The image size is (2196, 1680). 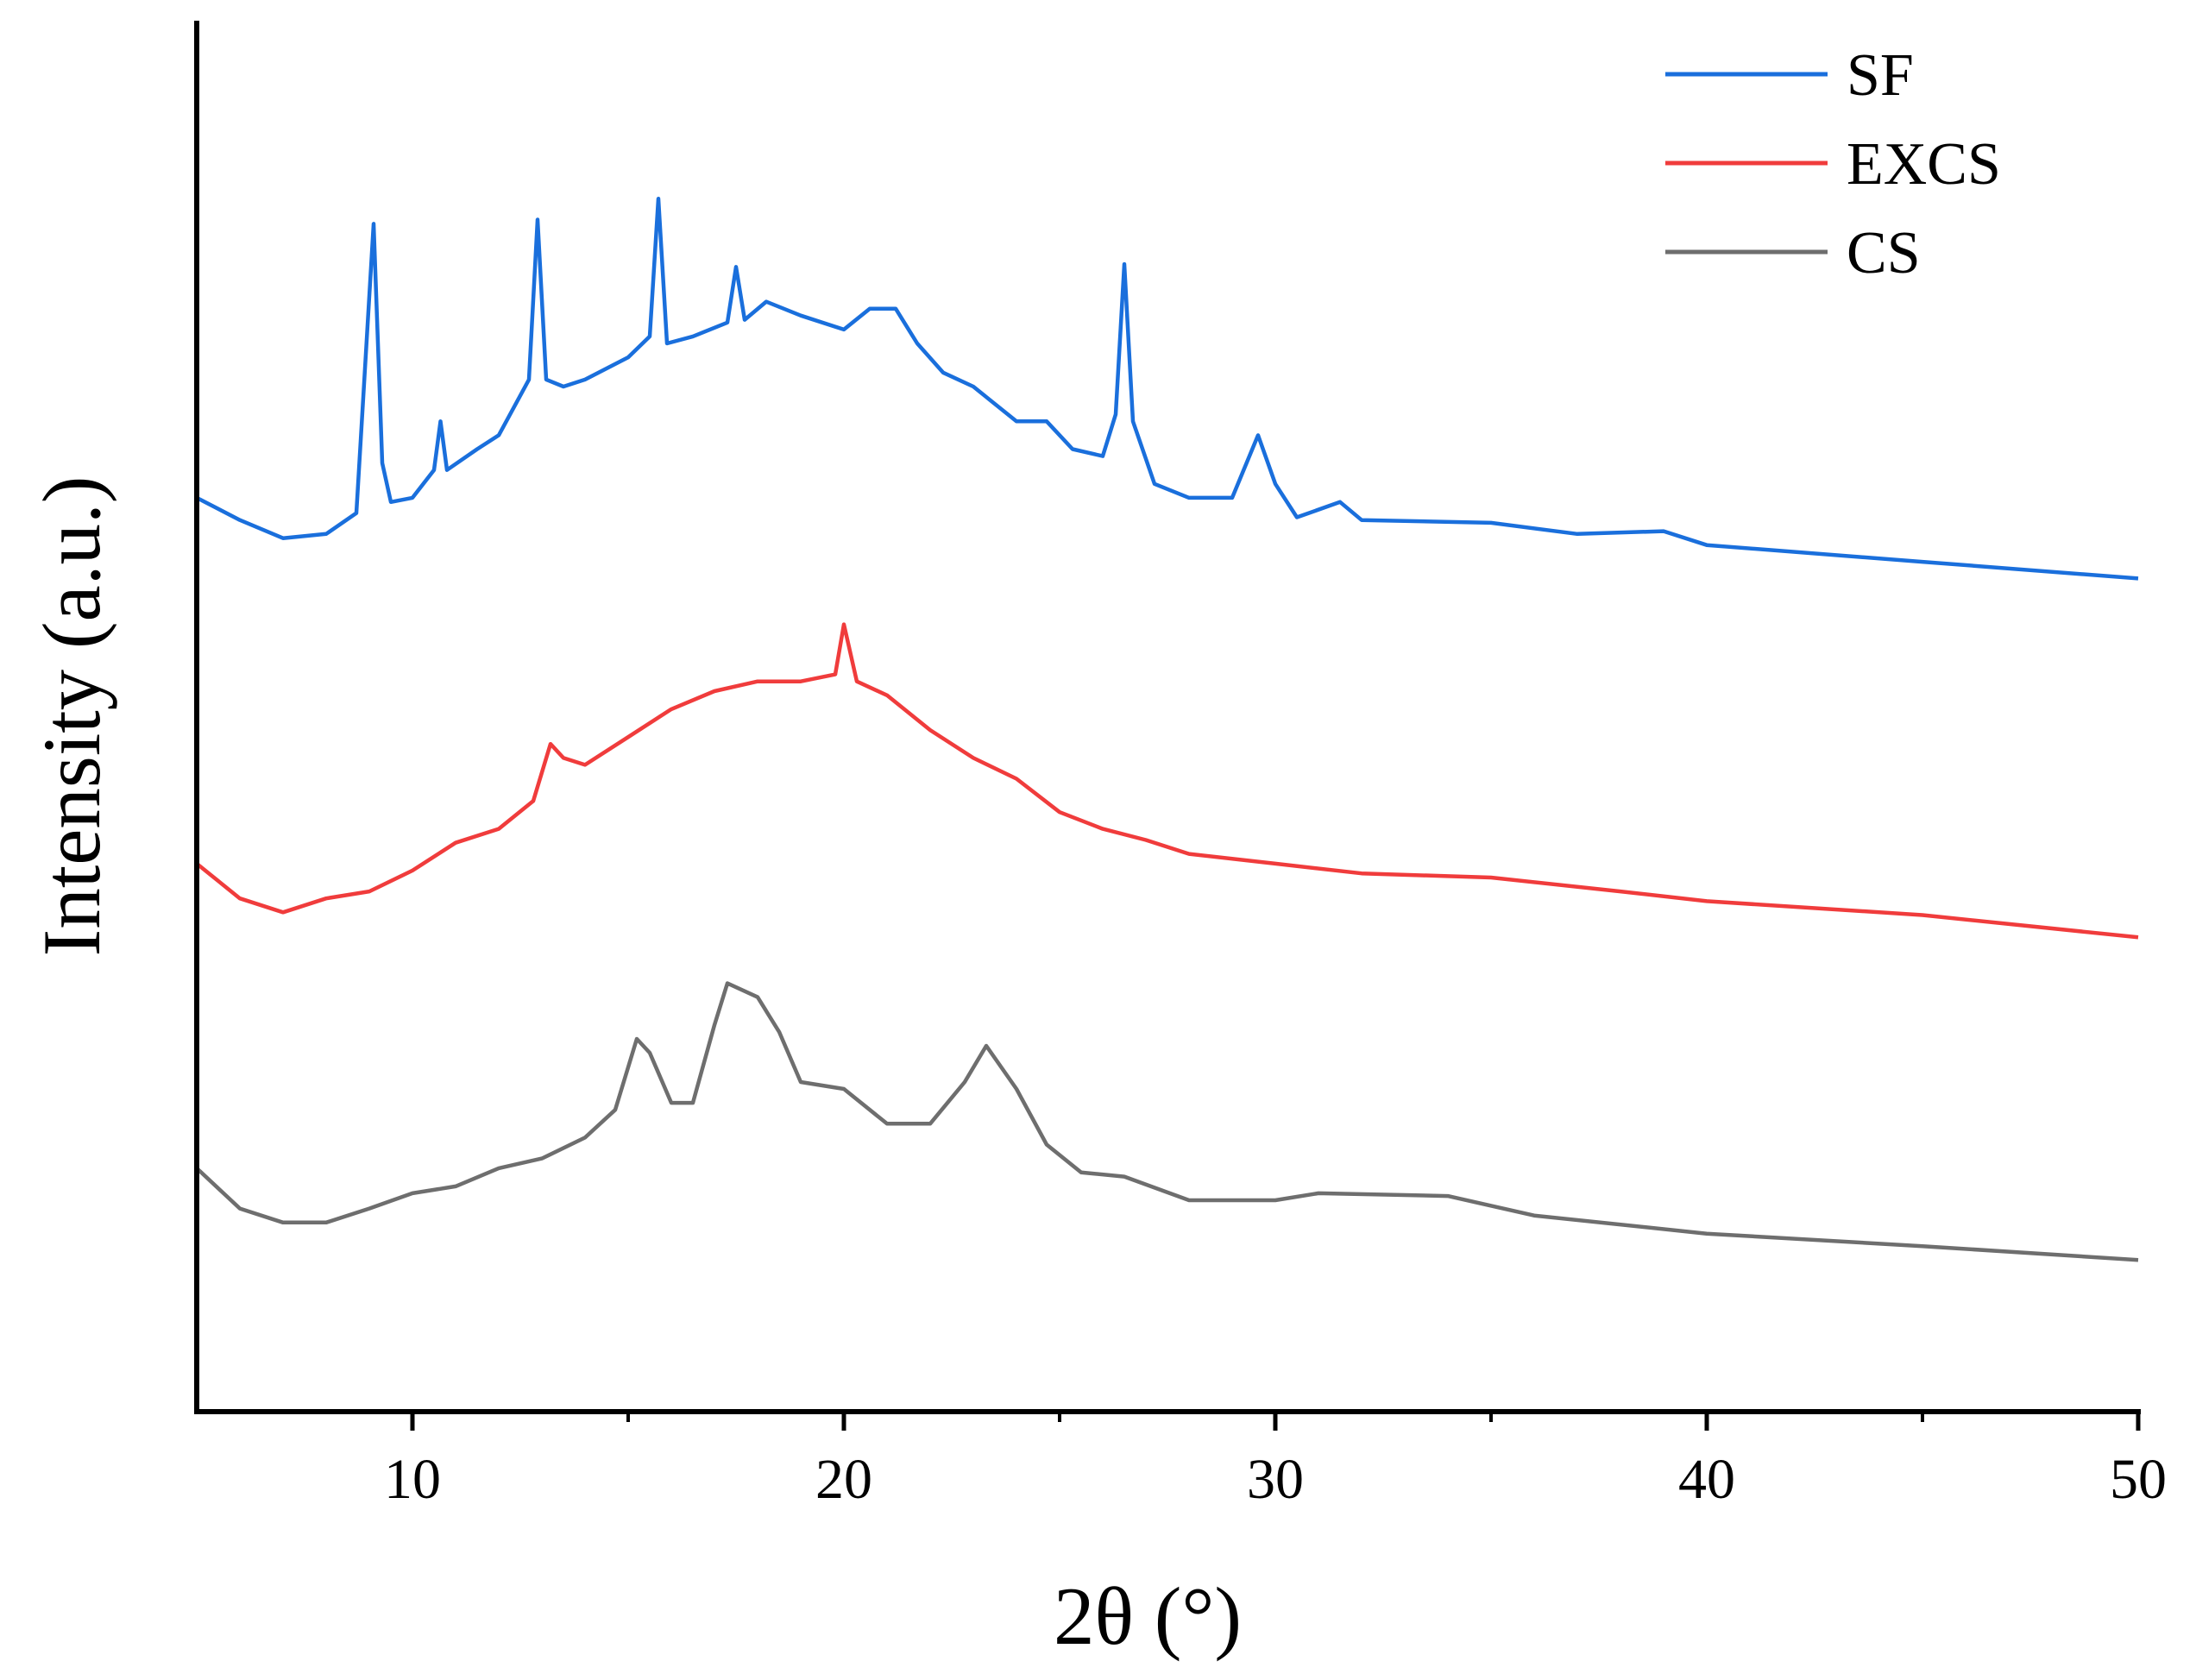 What do you see at coordinates (1707, 1479) in the screenshot?
I see `x-tick-label: 40` at bounding box center [1707, 1479].